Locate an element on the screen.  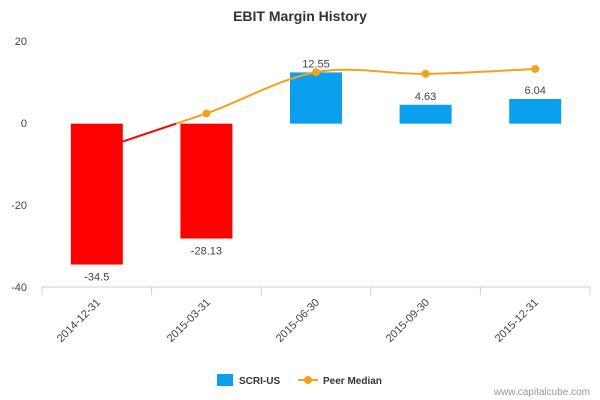
x-tick-label: 2015-03-31 is located at coordinates (189, 321).